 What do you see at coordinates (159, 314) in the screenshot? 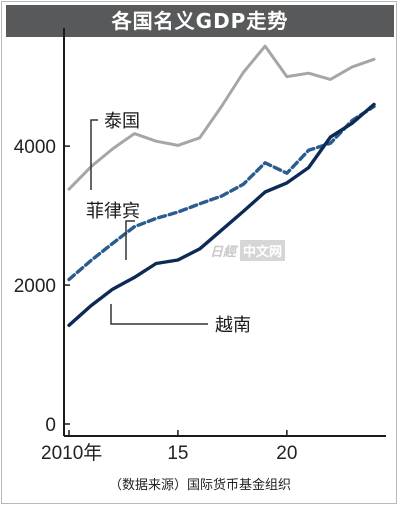
I see `leader-line-vietnam` at bounding box center [159, 314].